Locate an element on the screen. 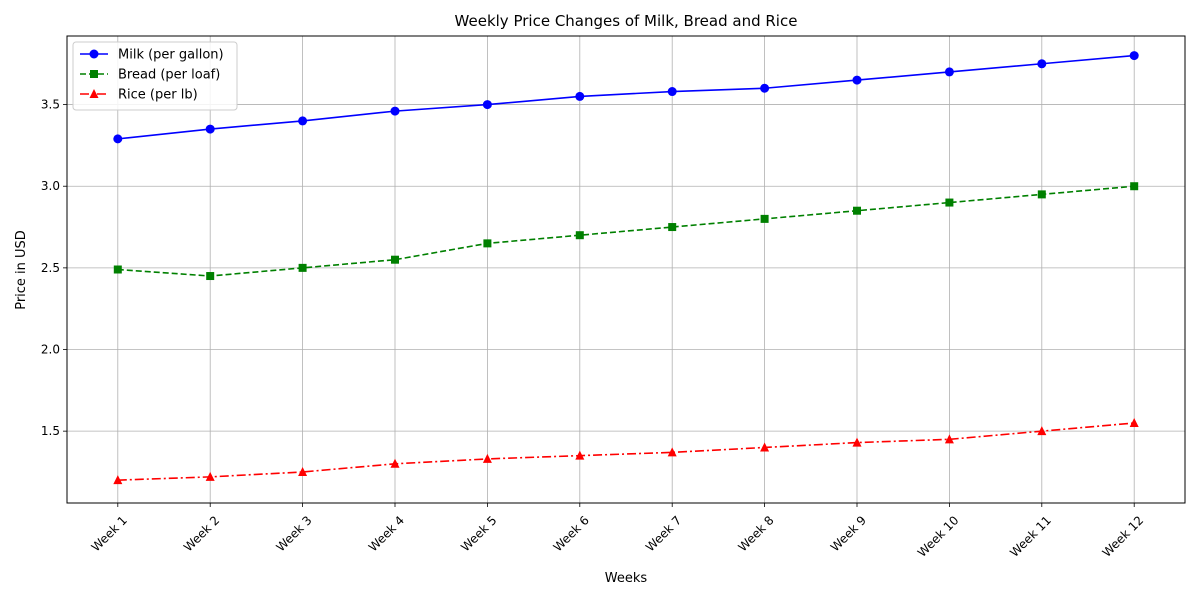 This screenshot has width=1200, height=600. y-tick-label: 3.0 is located at coordinates (50, 186).